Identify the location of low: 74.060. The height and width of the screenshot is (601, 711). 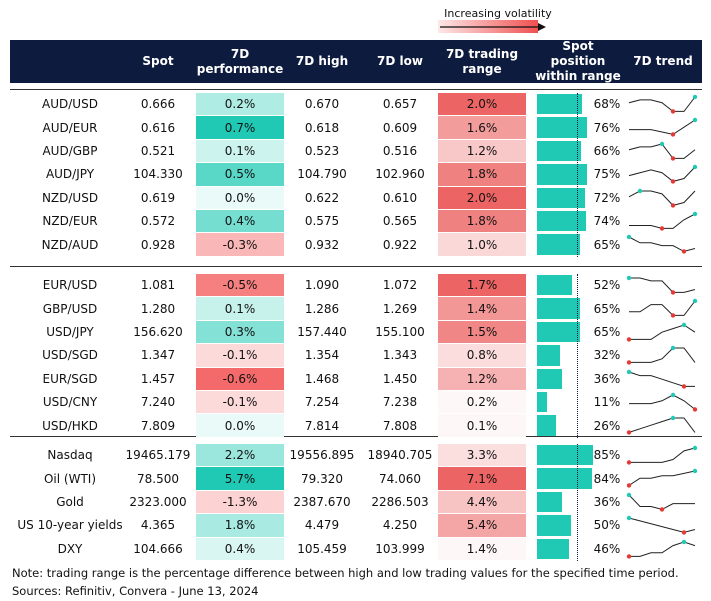
(400, 478).